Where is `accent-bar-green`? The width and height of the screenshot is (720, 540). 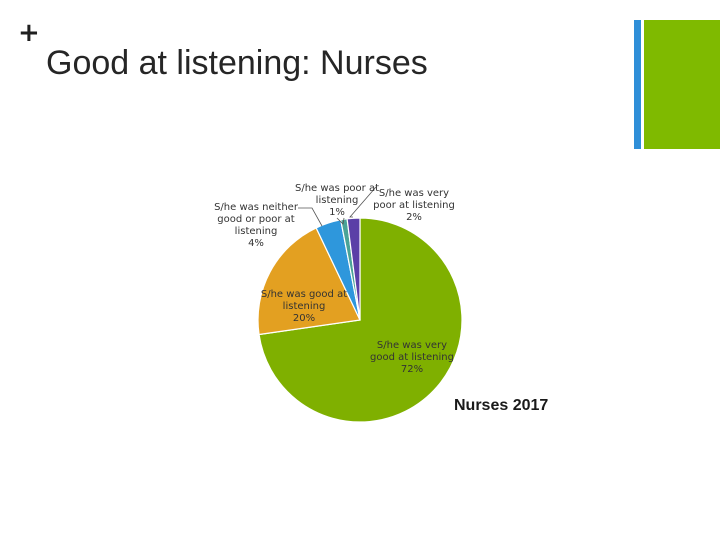 accent-bar-green is located at coordinates (682, 84).